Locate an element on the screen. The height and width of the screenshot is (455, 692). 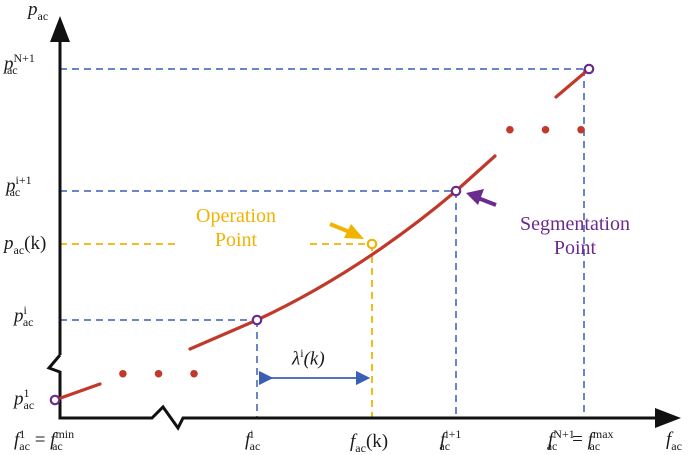
y-axis-arrowhead is located at coordinates (60, 29).